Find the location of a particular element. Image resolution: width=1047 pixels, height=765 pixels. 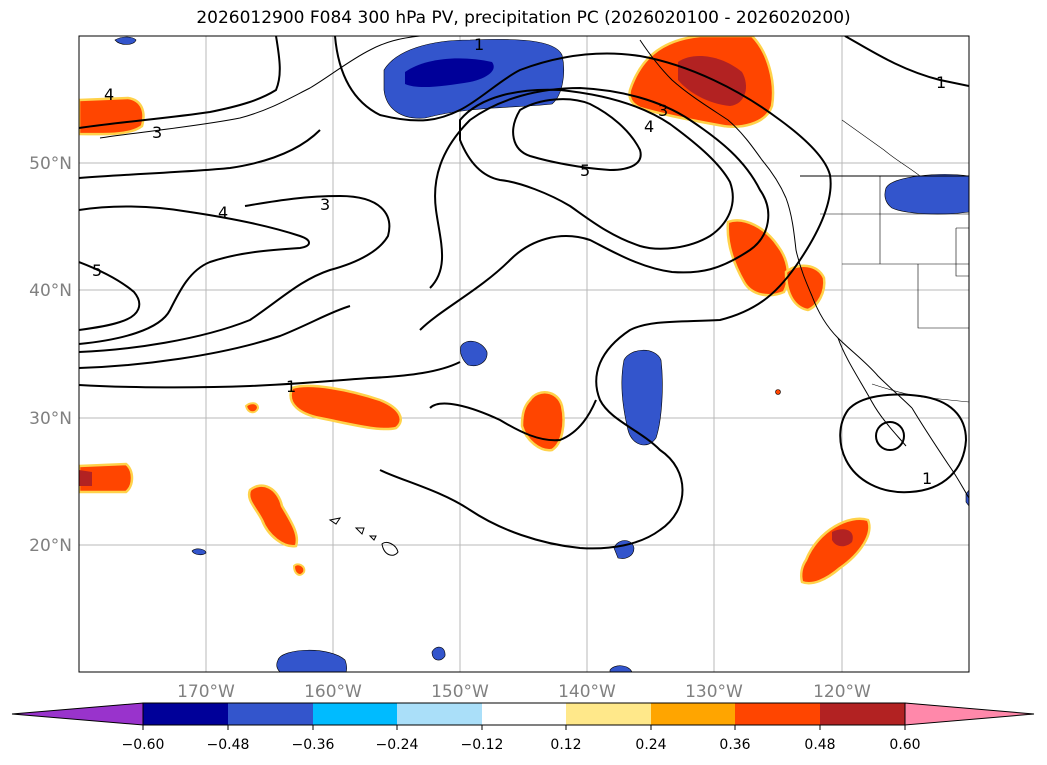

contour-4-ring is located at coordinates (194, 275).